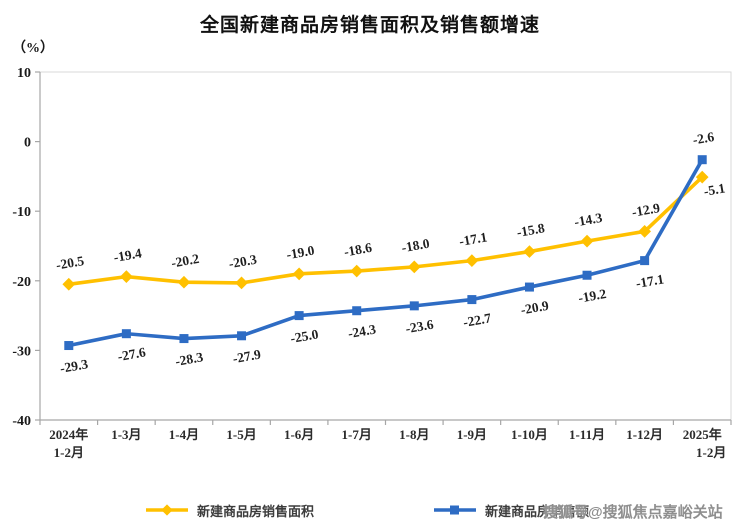 This screenshot has width=740, height=527. I want to click on x-tick-label: 1-12月, so click(644, 434).